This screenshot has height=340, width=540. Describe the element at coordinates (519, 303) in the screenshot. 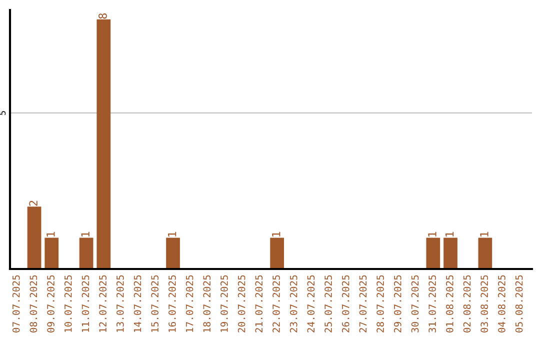

I see `x-tick-label: 05.08.2025` at that location.